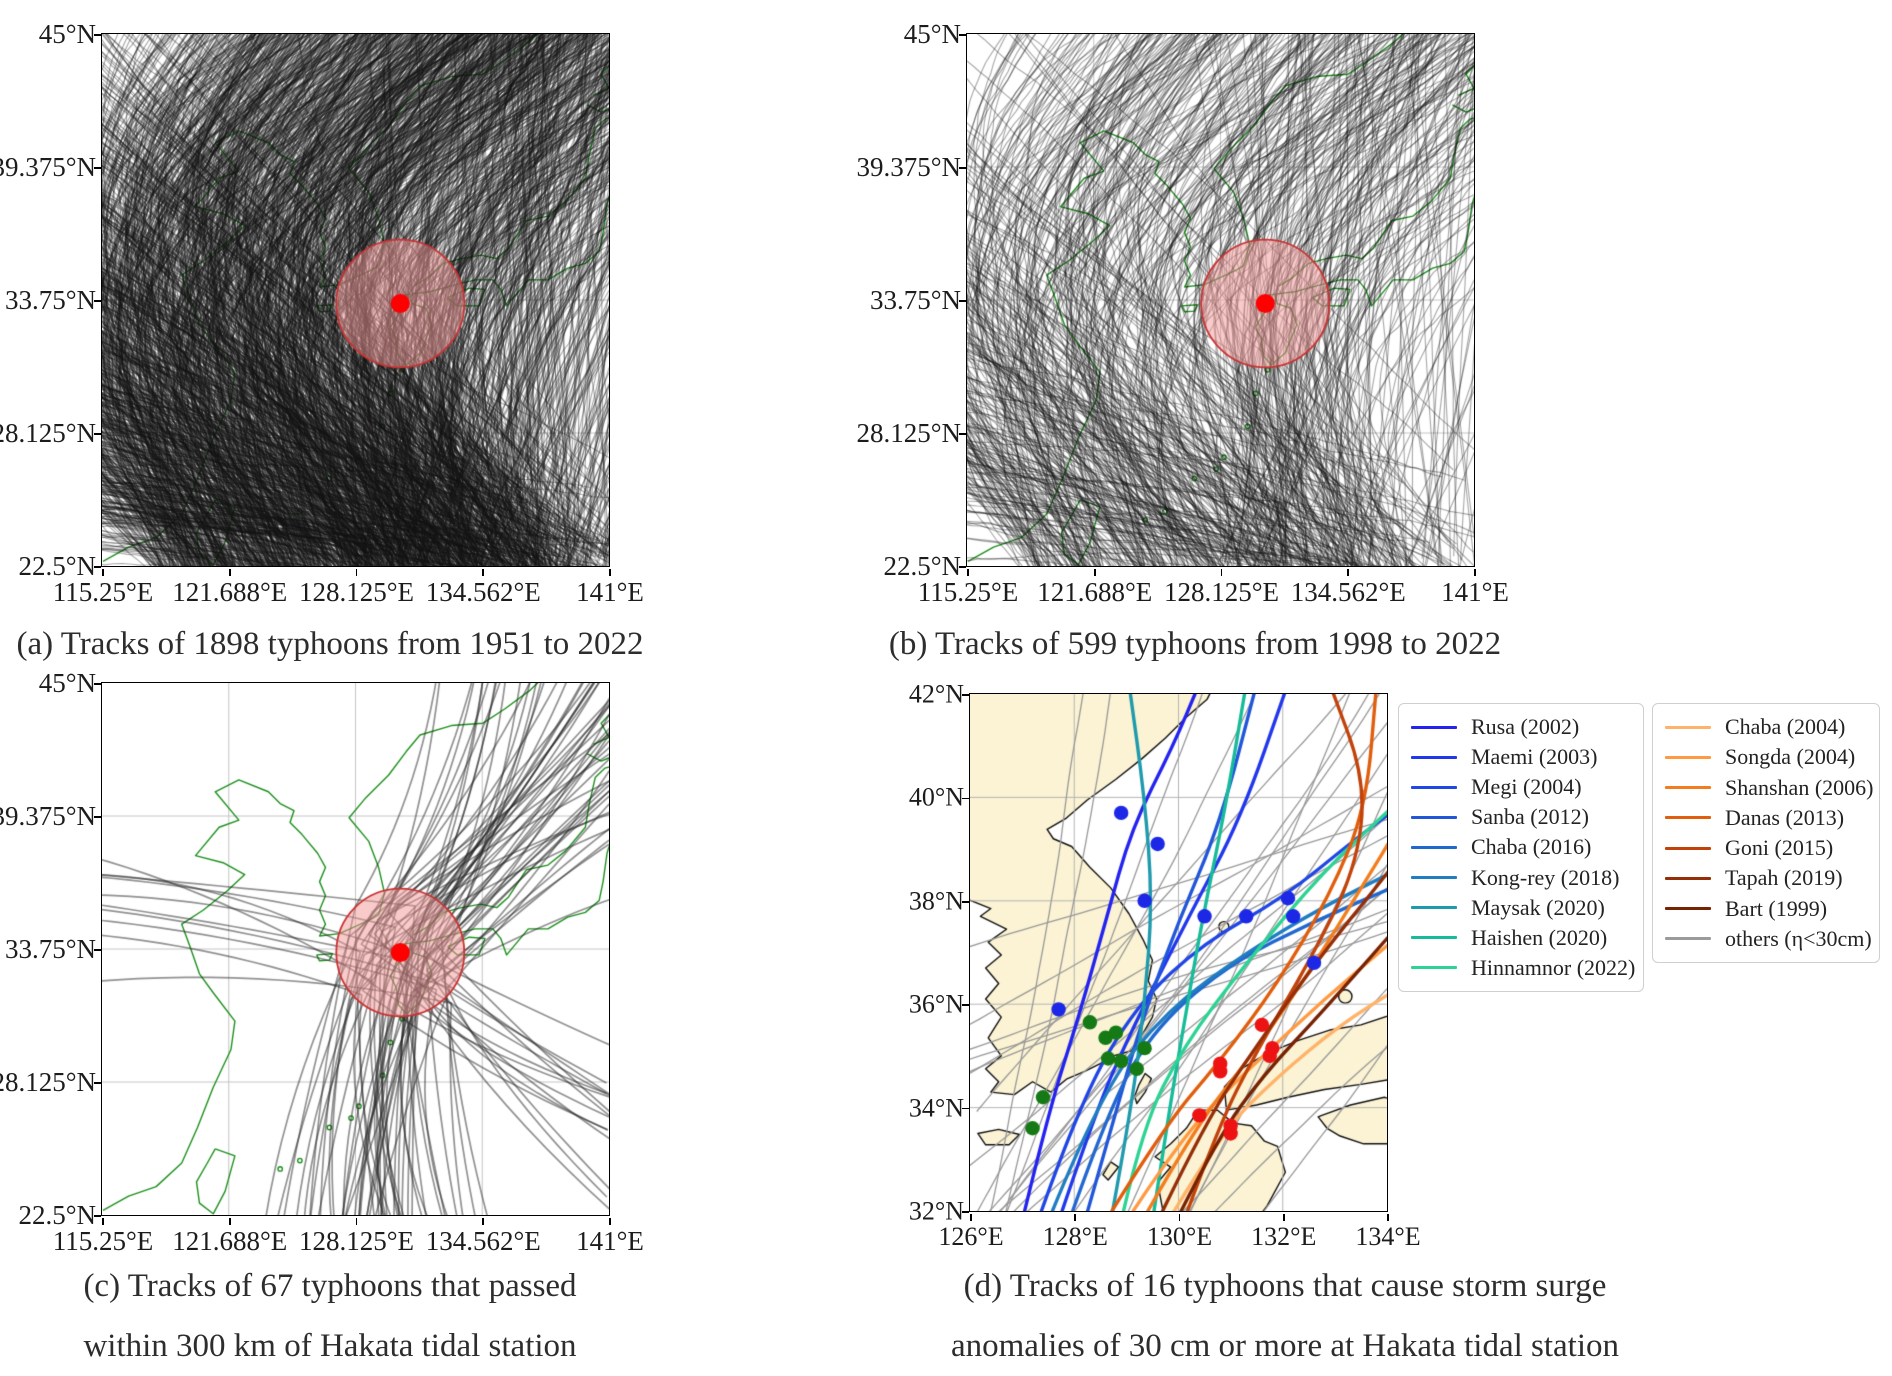  I want to click on y-tick-label: 38°N, so click(936, 901).